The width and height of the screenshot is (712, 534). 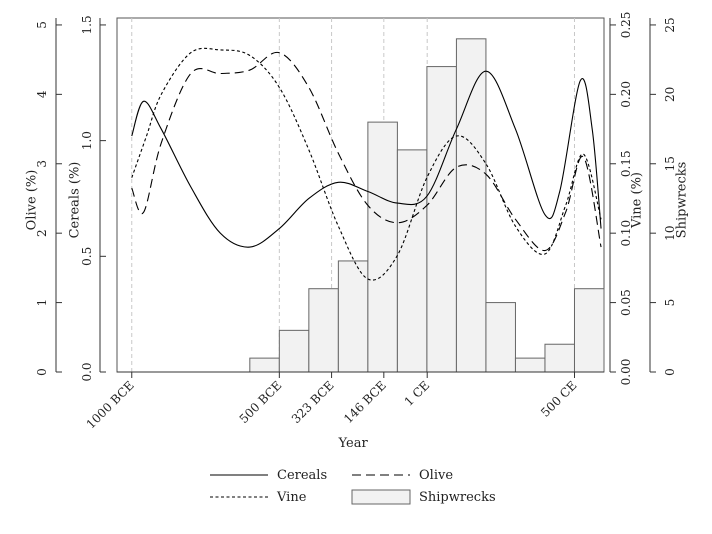 What do you see at coordinates (670, 233) in the screenshot?
I see `y-tick-label: 10` at bounding box center [670, 233].